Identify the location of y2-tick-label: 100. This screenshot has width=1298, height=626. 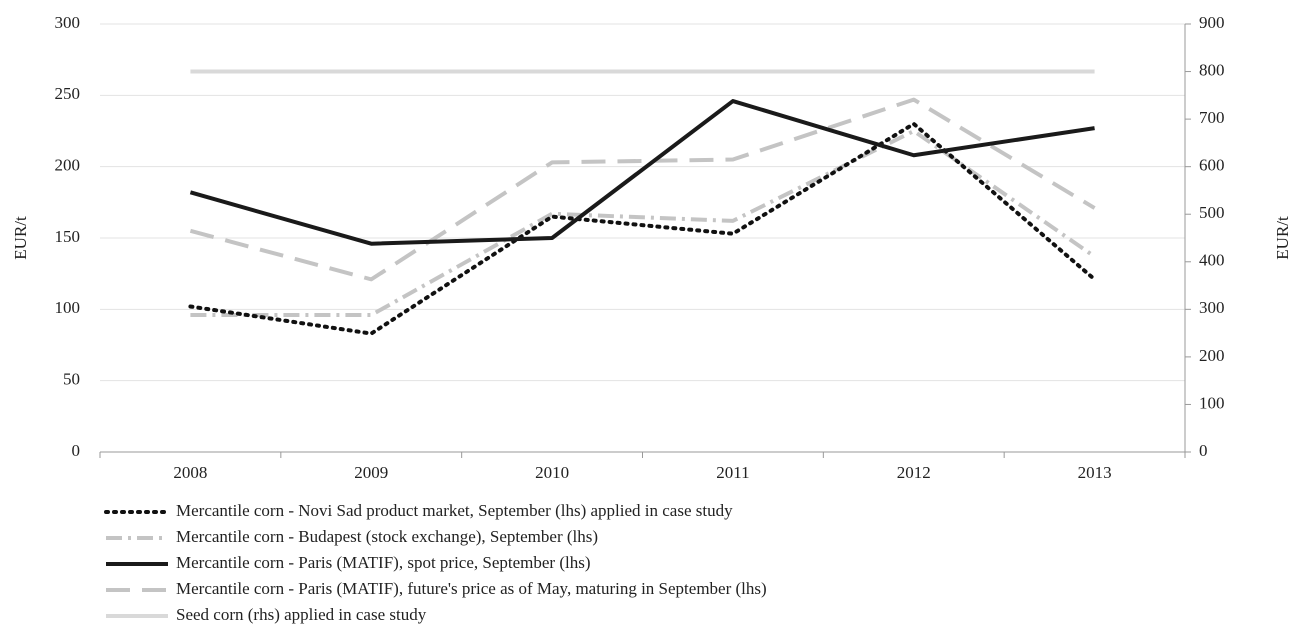
(1212, 402).